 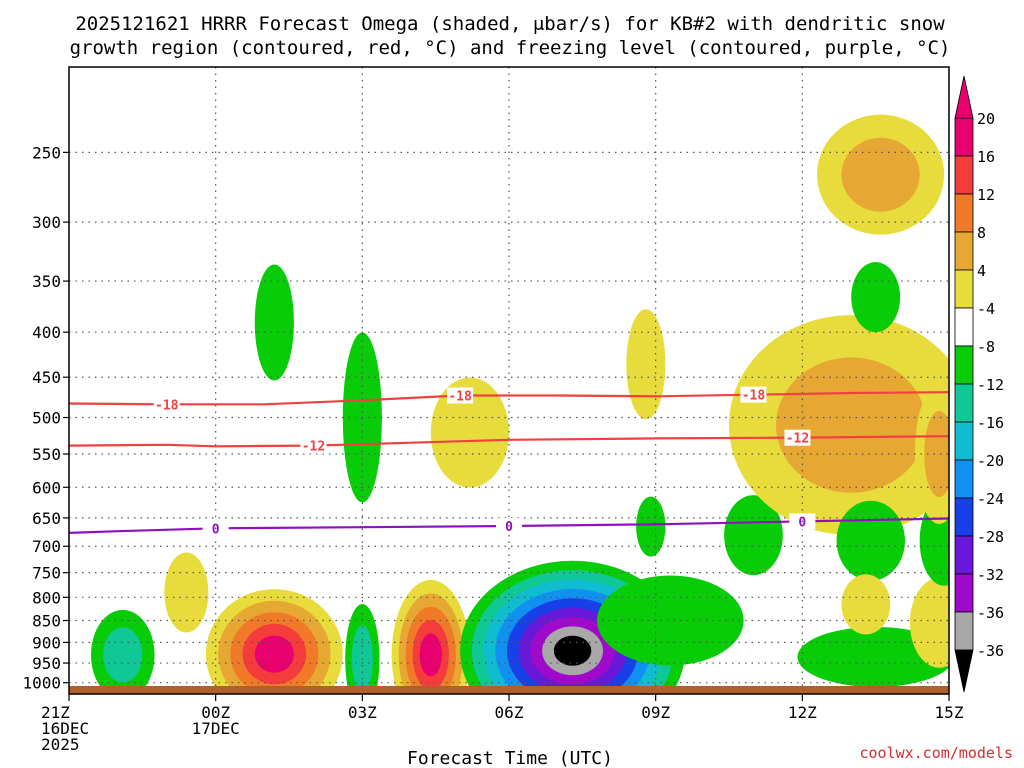 What do you see at coordinates (655, 712) in the screenshot?
I see `x-tick-label: 09Z` at bounding box center [655, 712].